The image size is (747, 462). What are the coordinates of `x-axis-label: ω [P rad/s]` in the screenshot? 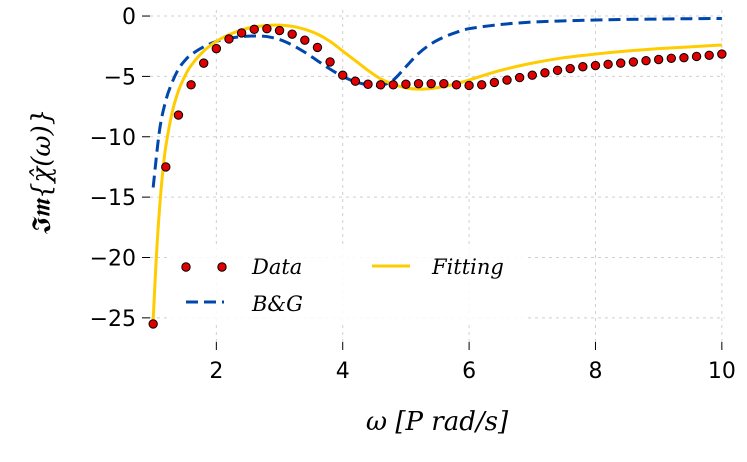 It's located at (437, 422).